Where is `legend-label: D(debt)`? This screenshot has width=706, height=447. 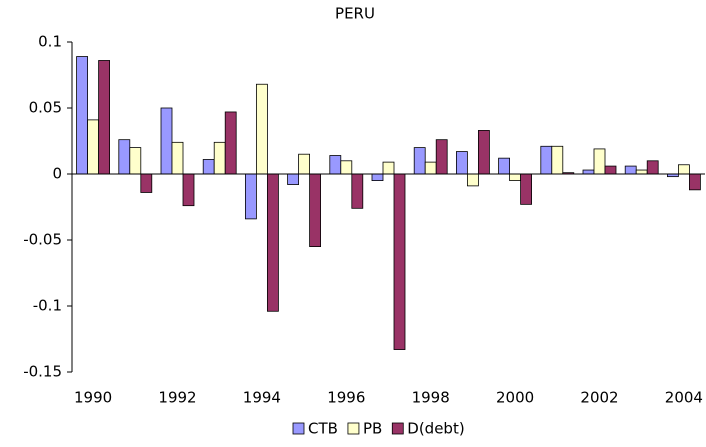 legend-label: D(debt) is located at coordinates (435, 429).